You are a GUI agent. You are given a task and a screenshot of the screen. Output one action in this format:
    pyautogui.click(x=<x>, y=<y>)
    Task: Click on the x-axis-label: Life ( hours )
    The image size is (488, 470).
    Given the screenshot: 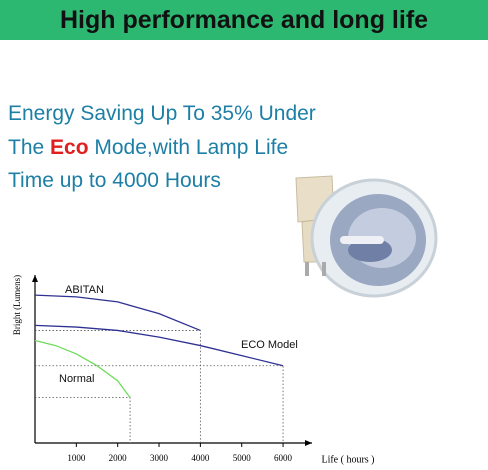 What is the action you would take?
    pyautogui.click(x=347, y=459)
    